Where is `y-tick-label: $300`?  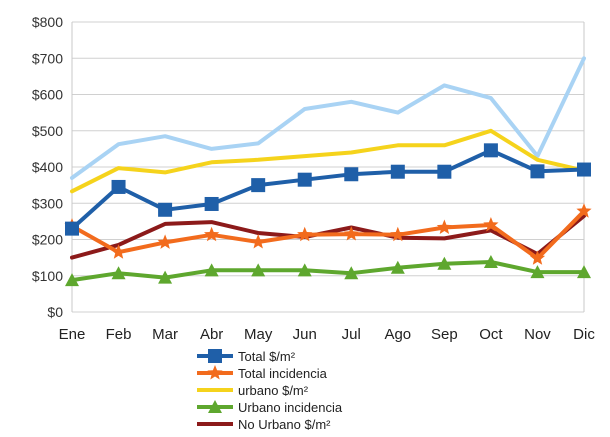 y-tick-label: $300 is located at coordinates (47, 203).